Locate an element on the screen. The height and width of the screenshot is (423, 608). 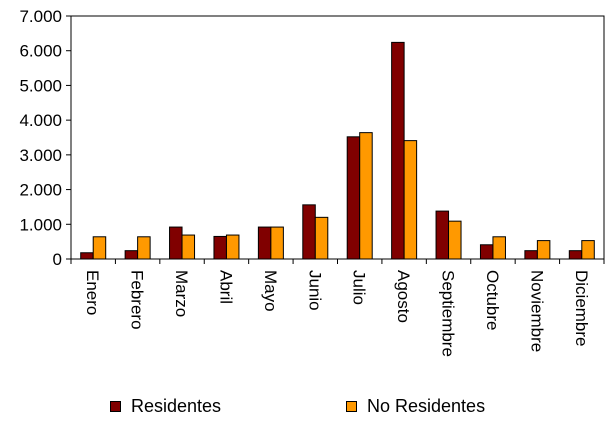
legend-label-no-residentes: No Residentes is located at coordinates (426, 406).